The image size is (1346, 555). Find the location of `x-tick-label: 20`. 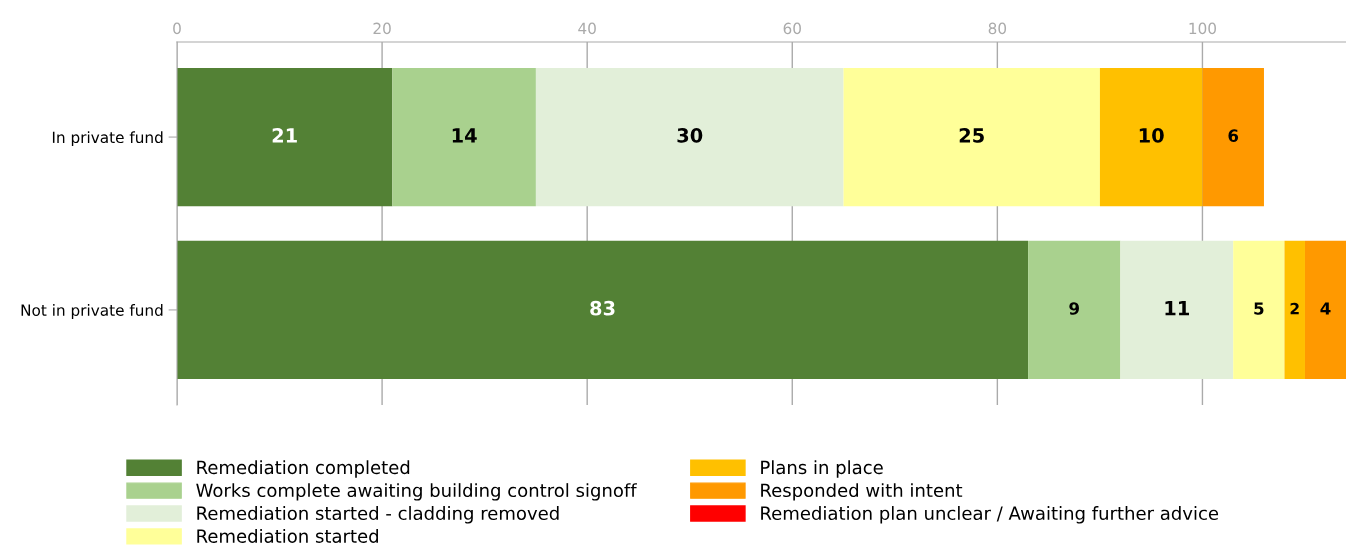

x-tick-label: 20 is located at coordinates (382, 28).